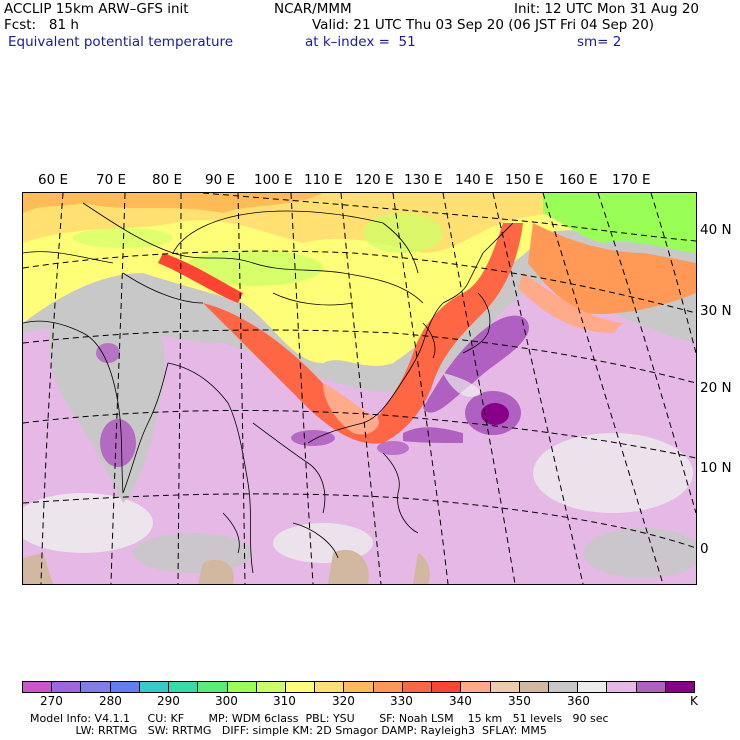 This screenshot has width=740, height=740. What do you see at coordinates (694, 701) in the screenshot?
I see `colorbar-unit: K` at bounding box center [694, 701].